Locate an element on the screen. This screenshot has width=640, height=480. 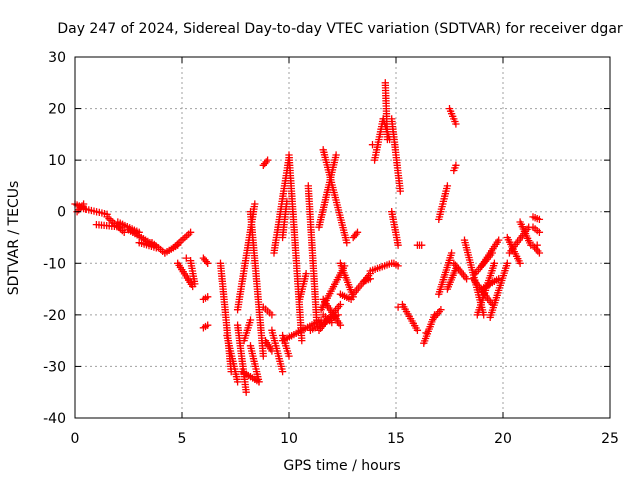
x-tick-label: 20 is located at coordinates (503, 439).